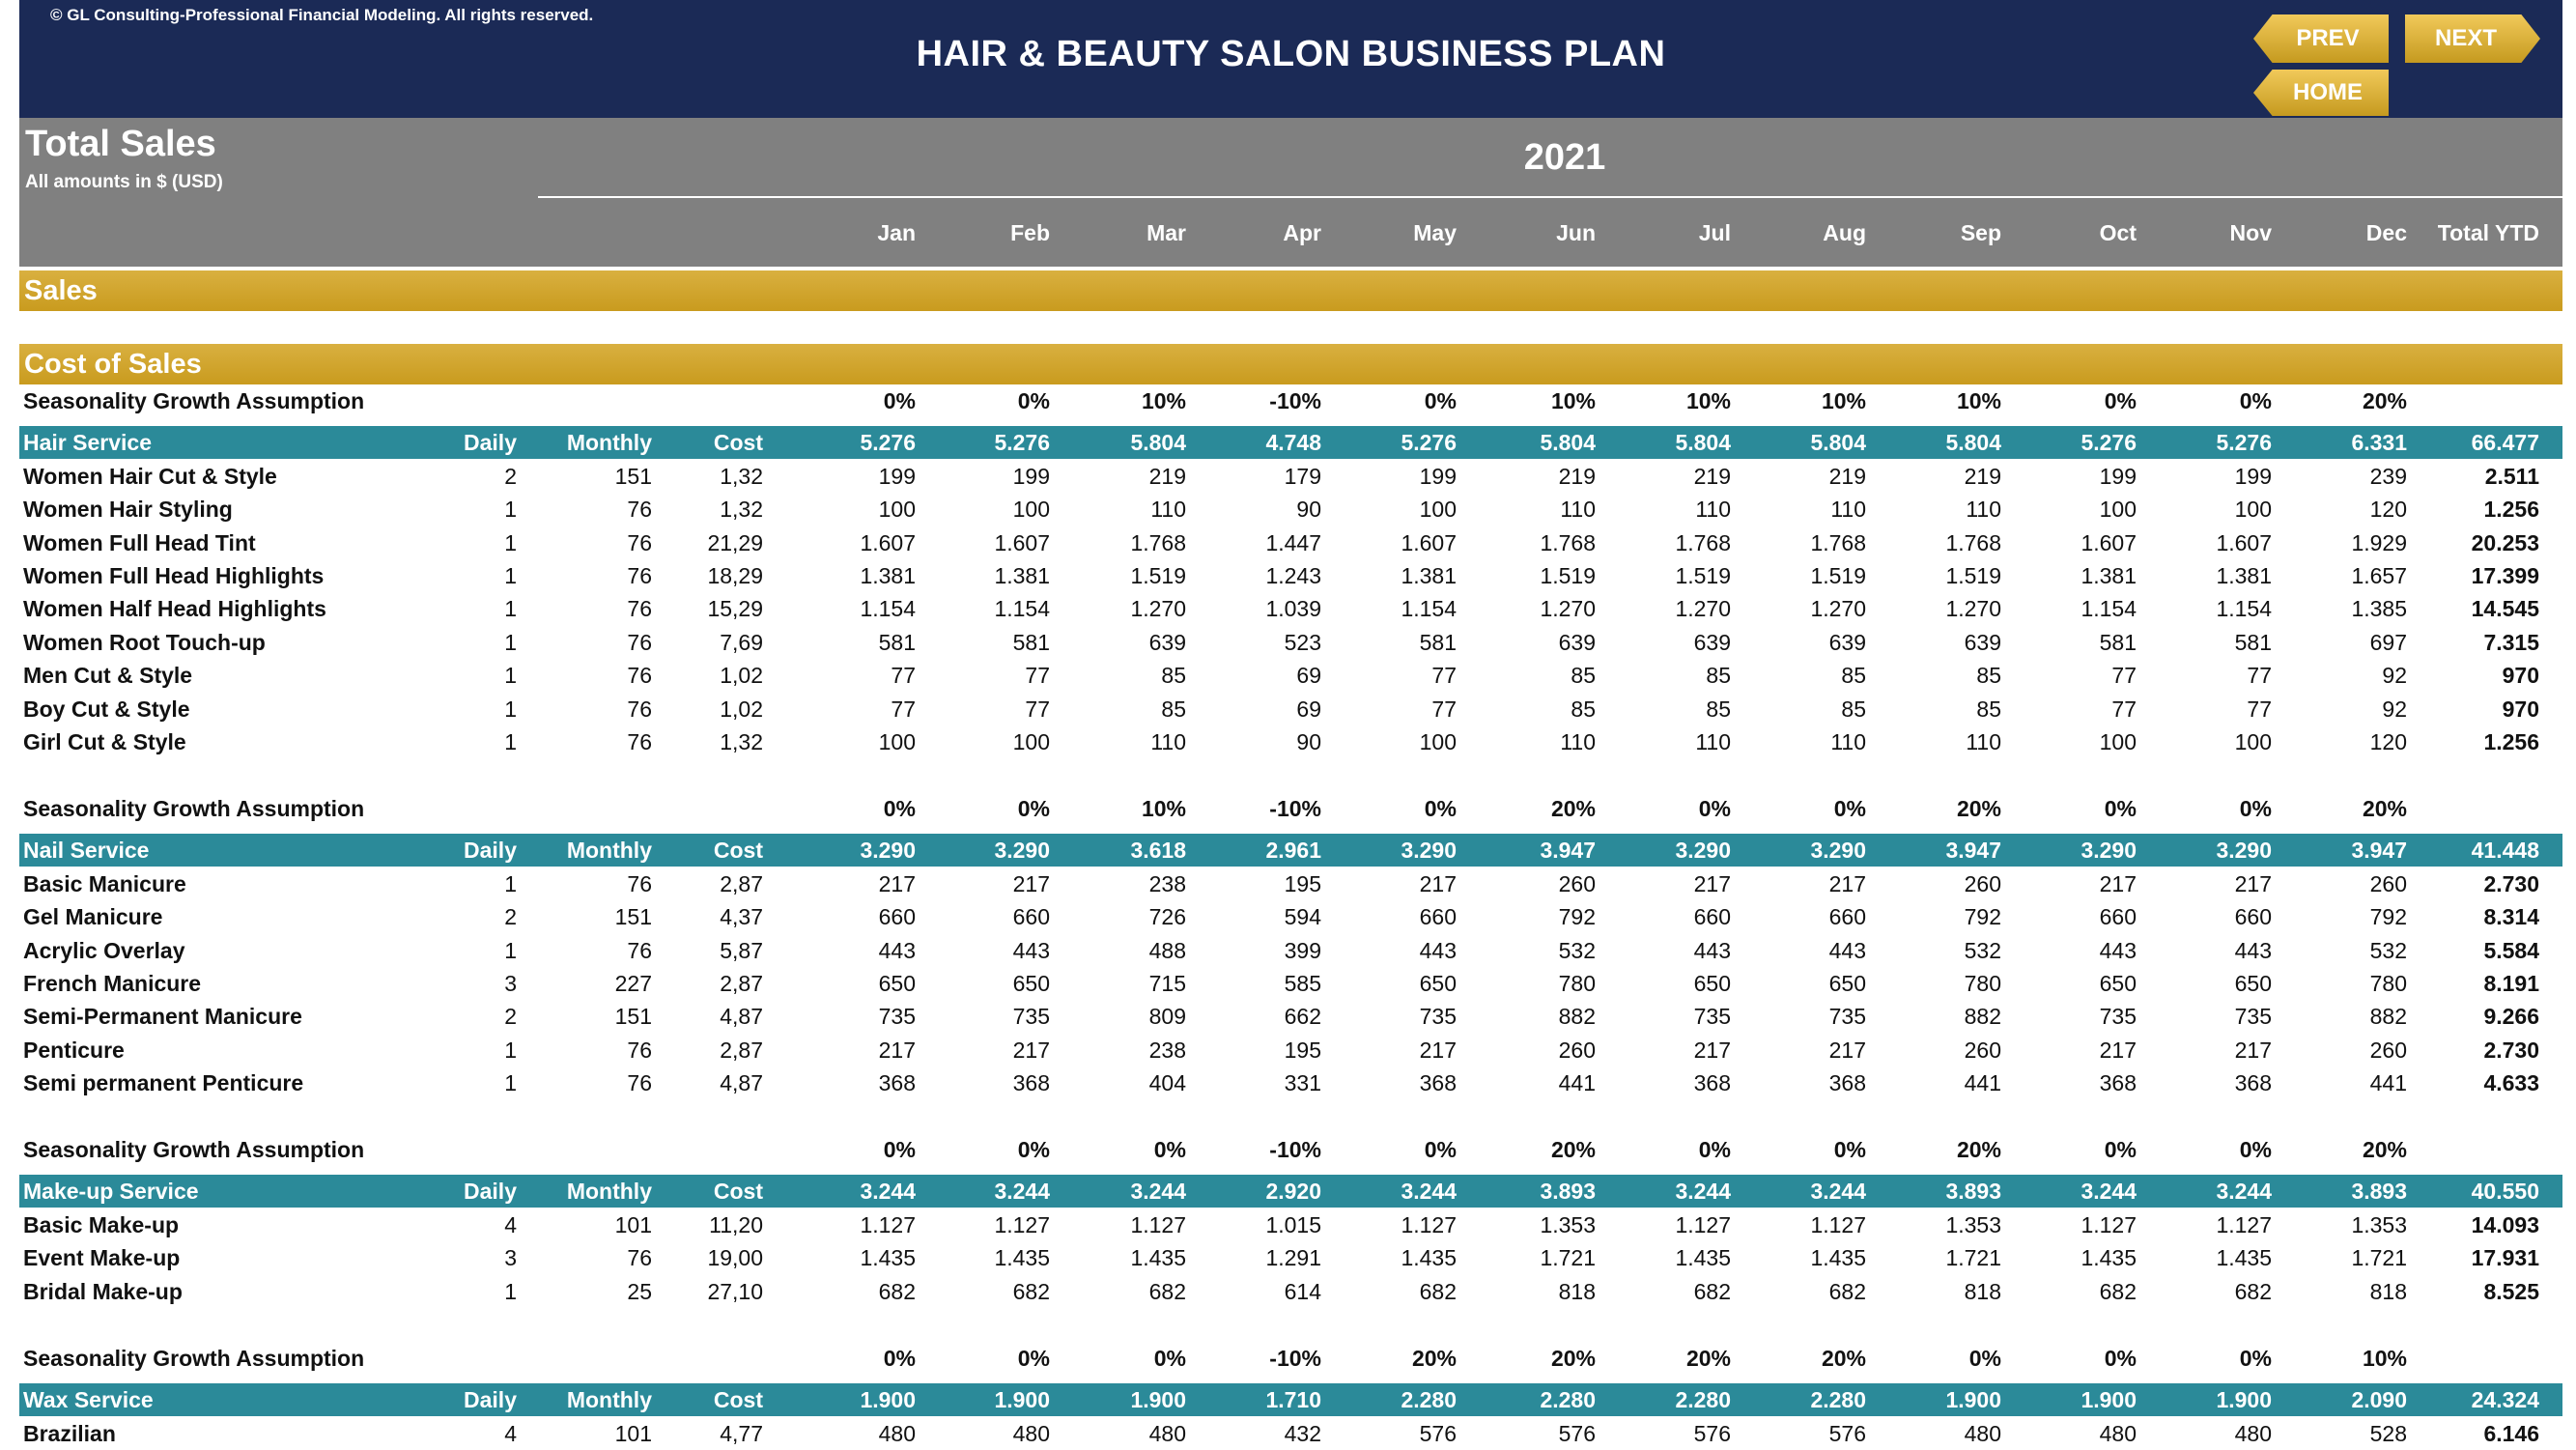 Image resolution: width=2576 pixels, height=1450 pixels. What do you see at coordinates (1568, 609) in the screenshot?
I see `month-value: 1.270` at bounding box center [1568, 609].